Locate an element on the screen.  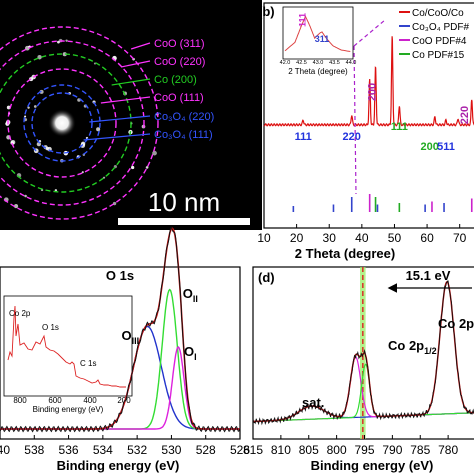
xrd-x-ticks: 10 20 30 40 50 60 70 is located at coordinates (362, 234).